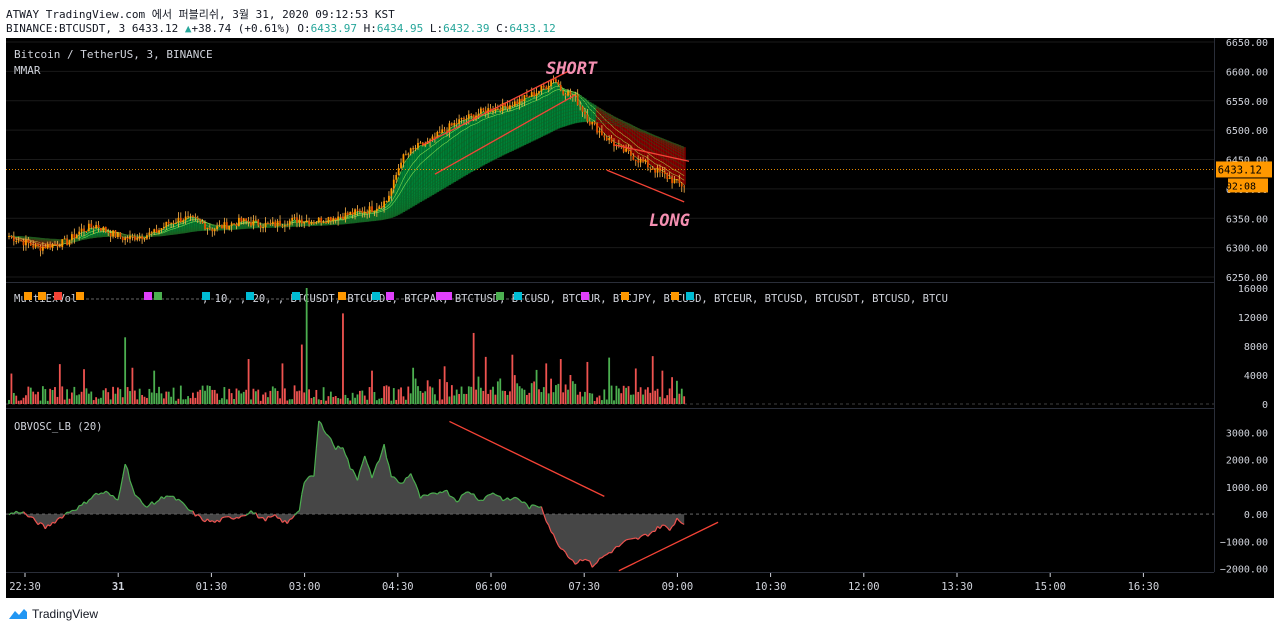  I want to click on oscillator-line, so click(346, 494).